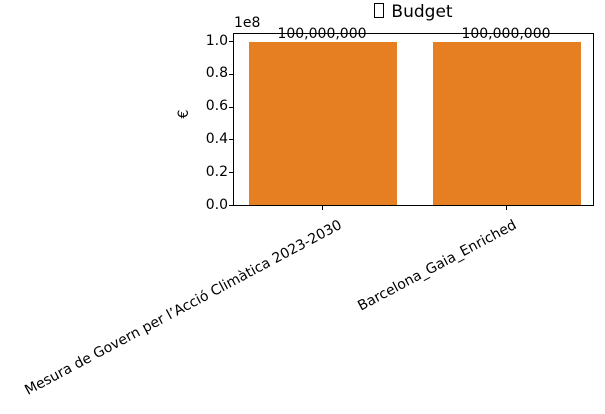 Image resolution: width=605 pixels, height=414 pixels. I want to click on missing-glyph-icon, so click(379, 10).